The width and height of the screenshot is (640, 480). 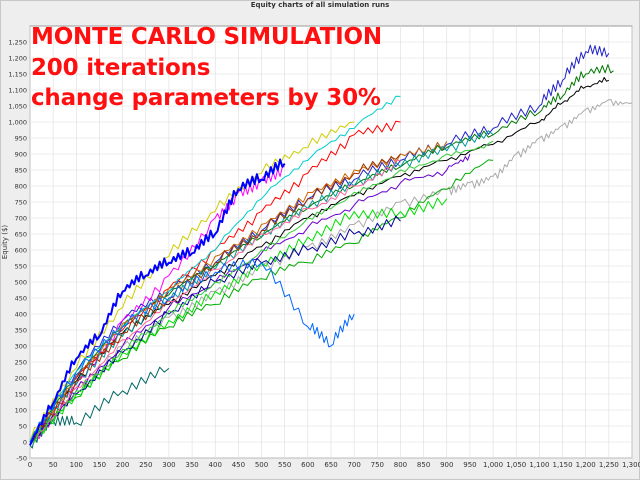 I want to click on y-tick-label: 100, so click(x=21, y=411).